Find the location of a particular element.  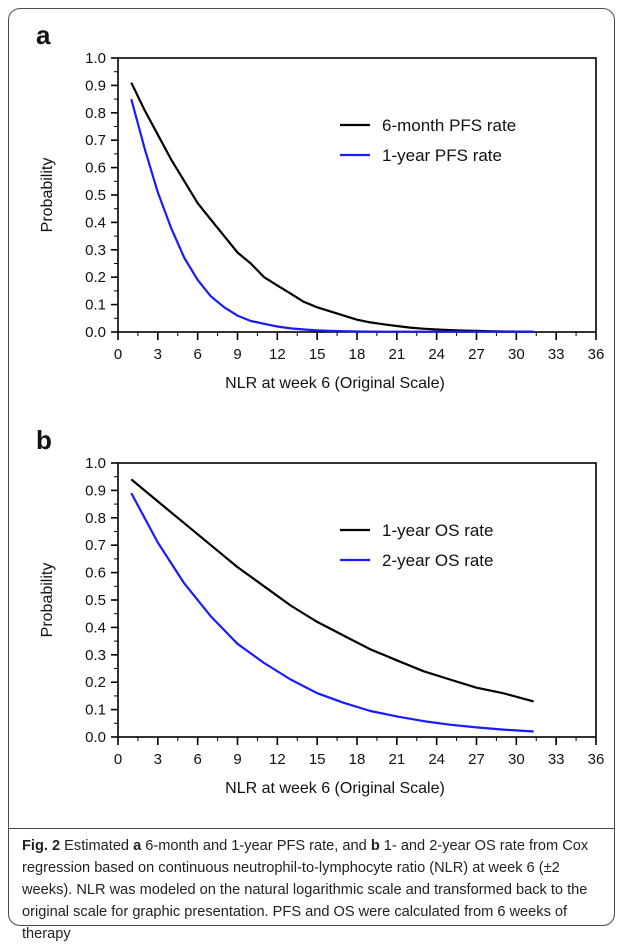

legend-label-2: 1-year PFS rate is located at coordinates (442, 155).